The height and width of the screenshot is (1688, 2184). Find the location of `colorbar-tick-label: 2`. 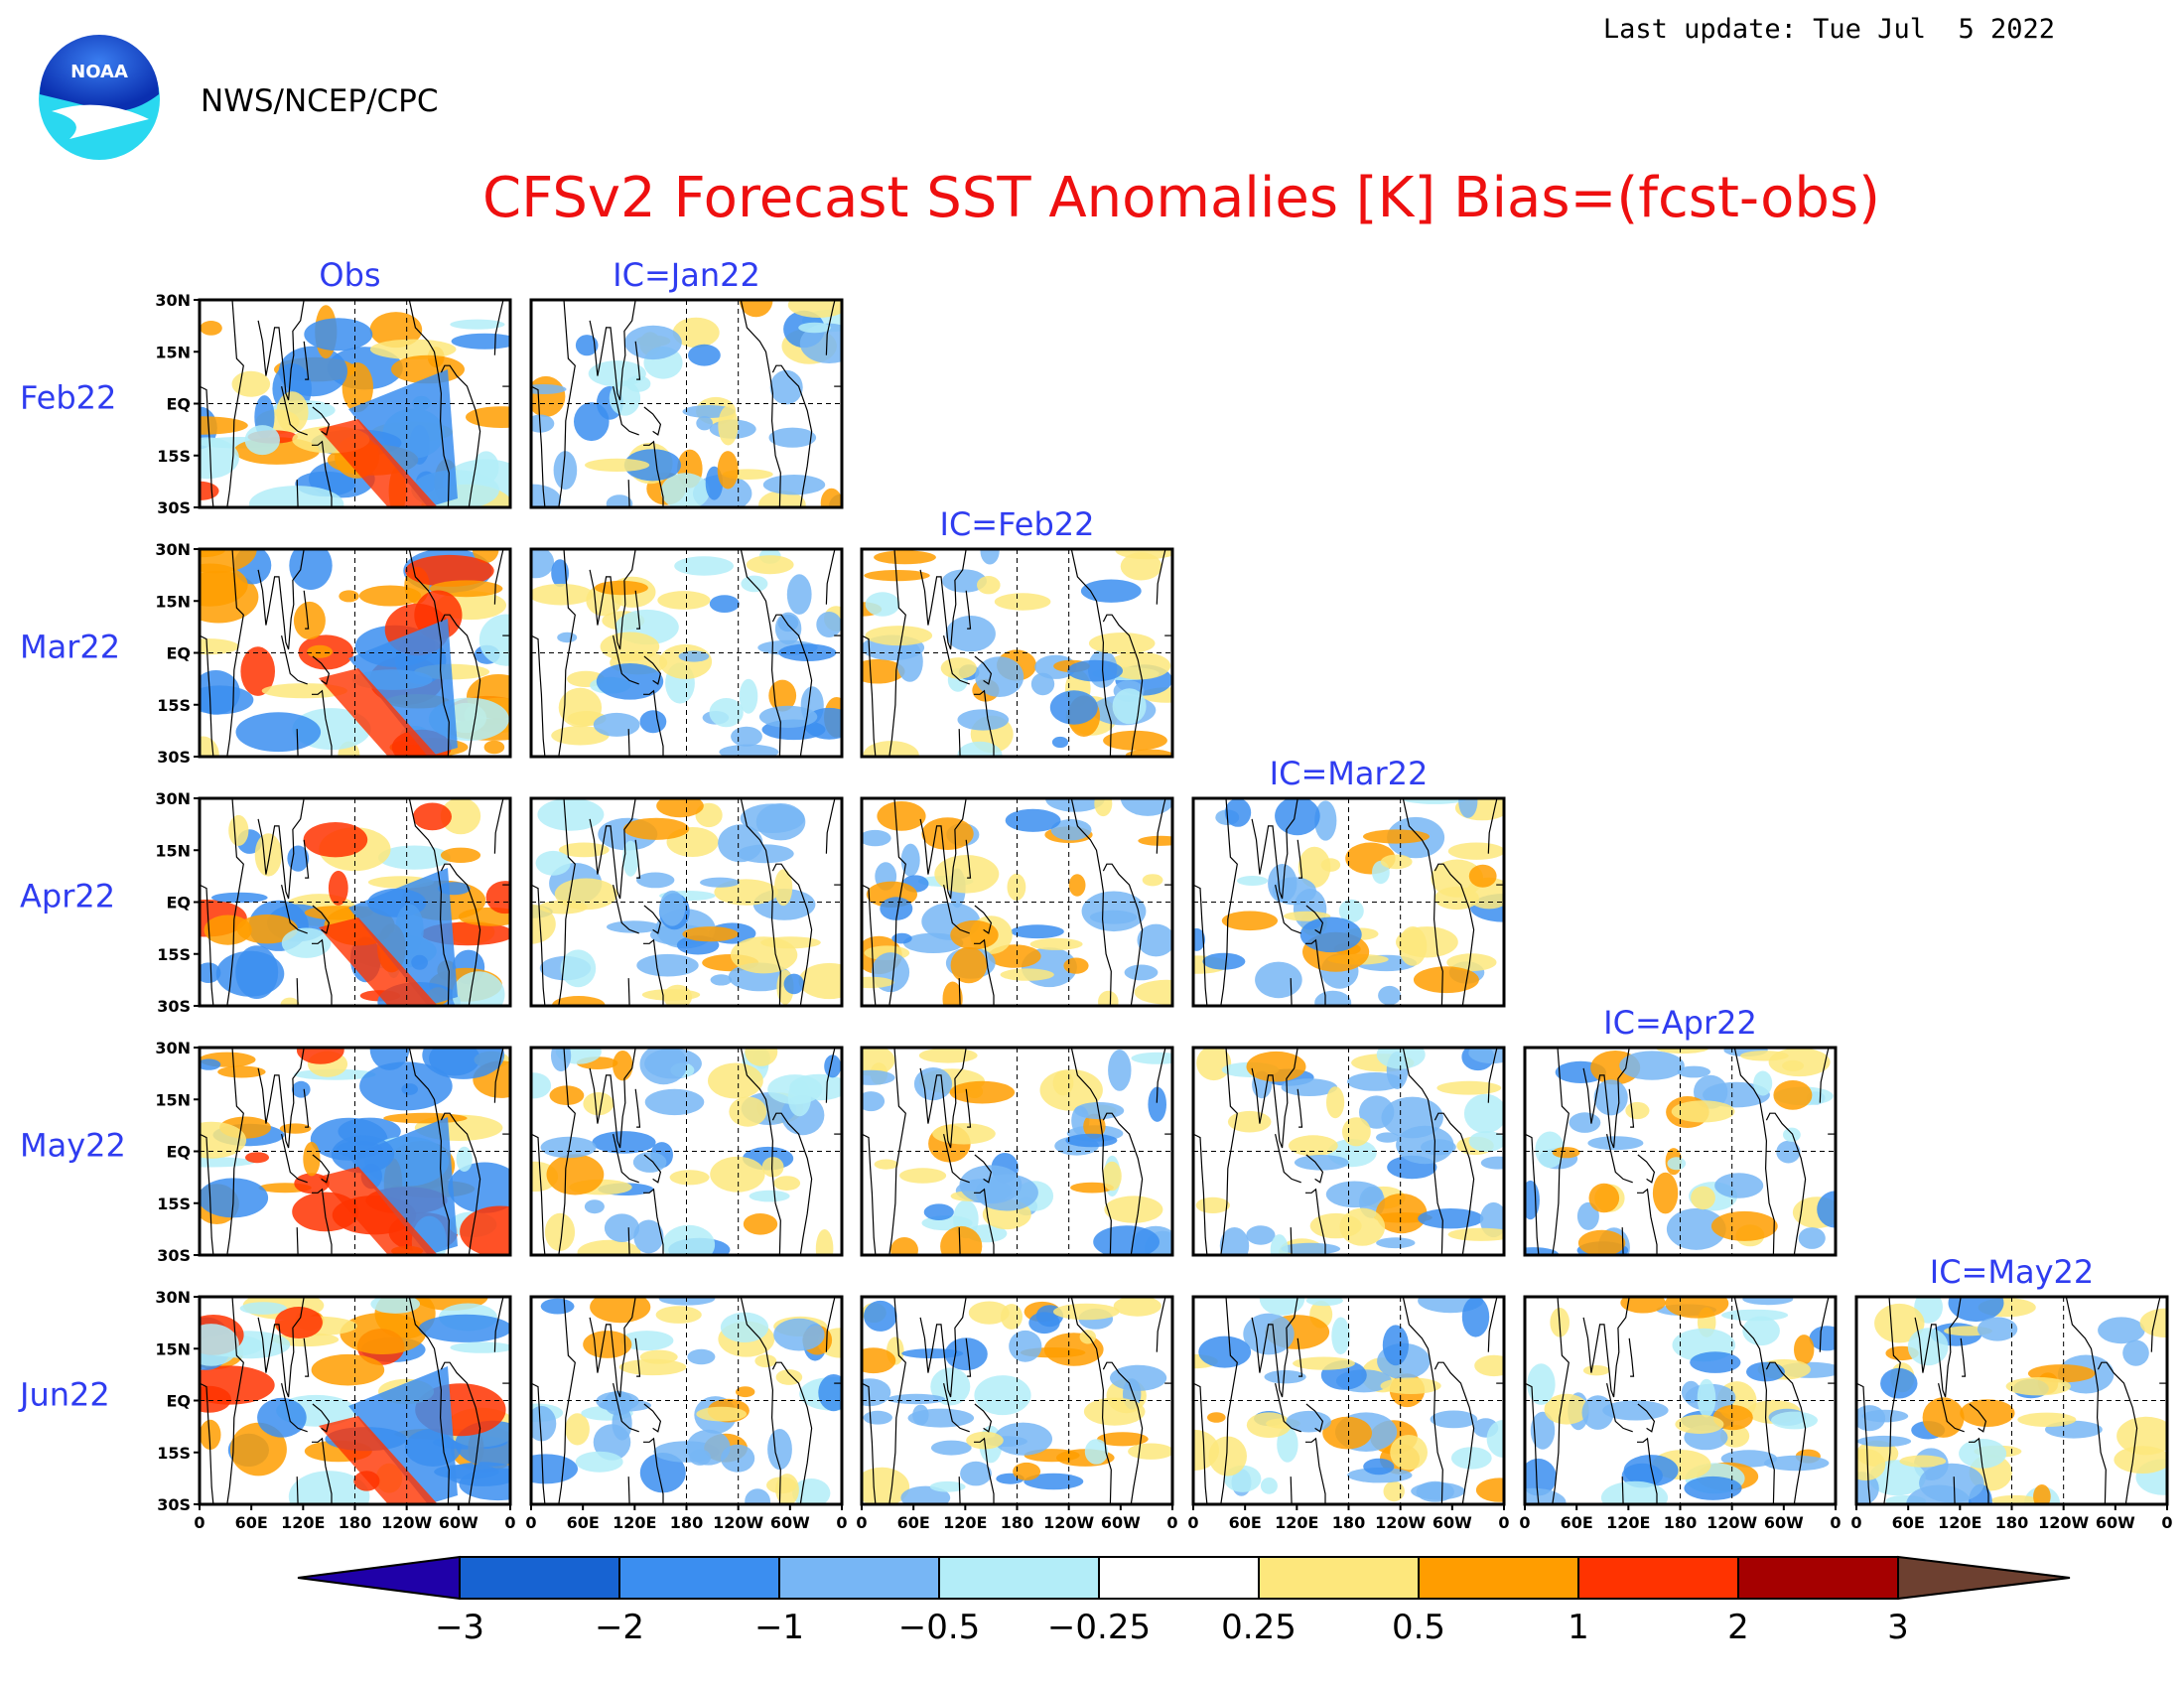

colorbar-tick-label: 2 is located at coordinates (1738, 1627).